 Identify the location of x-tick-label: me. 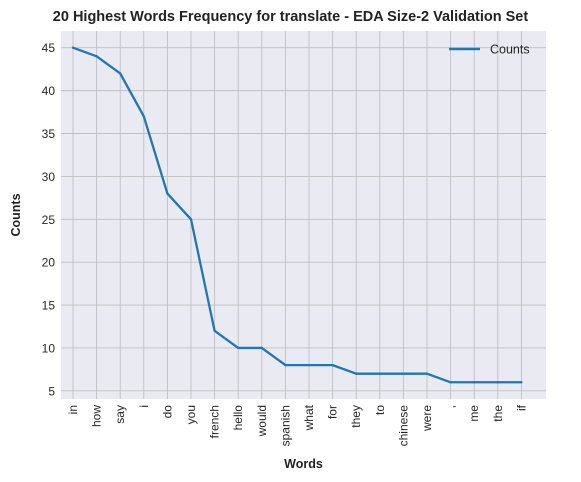
(474, 413).